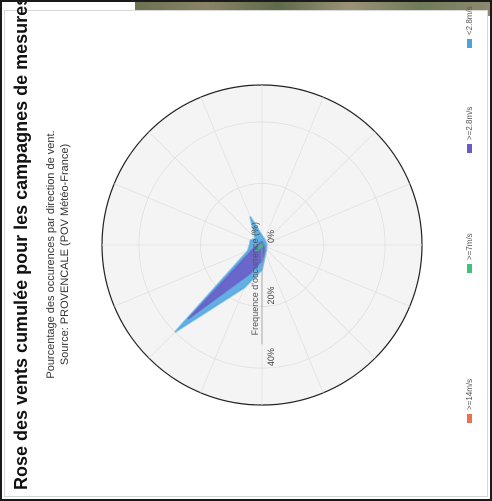  I want to click on legend-label: <2.8m/s, so click(469, 20).